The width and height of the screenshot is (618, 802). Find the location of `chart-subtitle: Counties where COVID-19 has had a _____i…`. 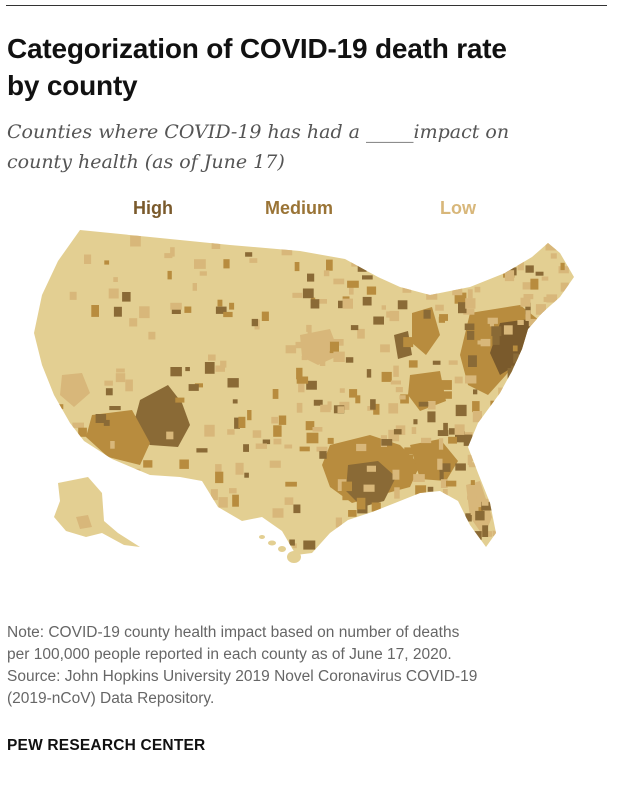

chart-subtitle: Counties where COVID-19 has had a _____i… is located at coordinates (307, 147).